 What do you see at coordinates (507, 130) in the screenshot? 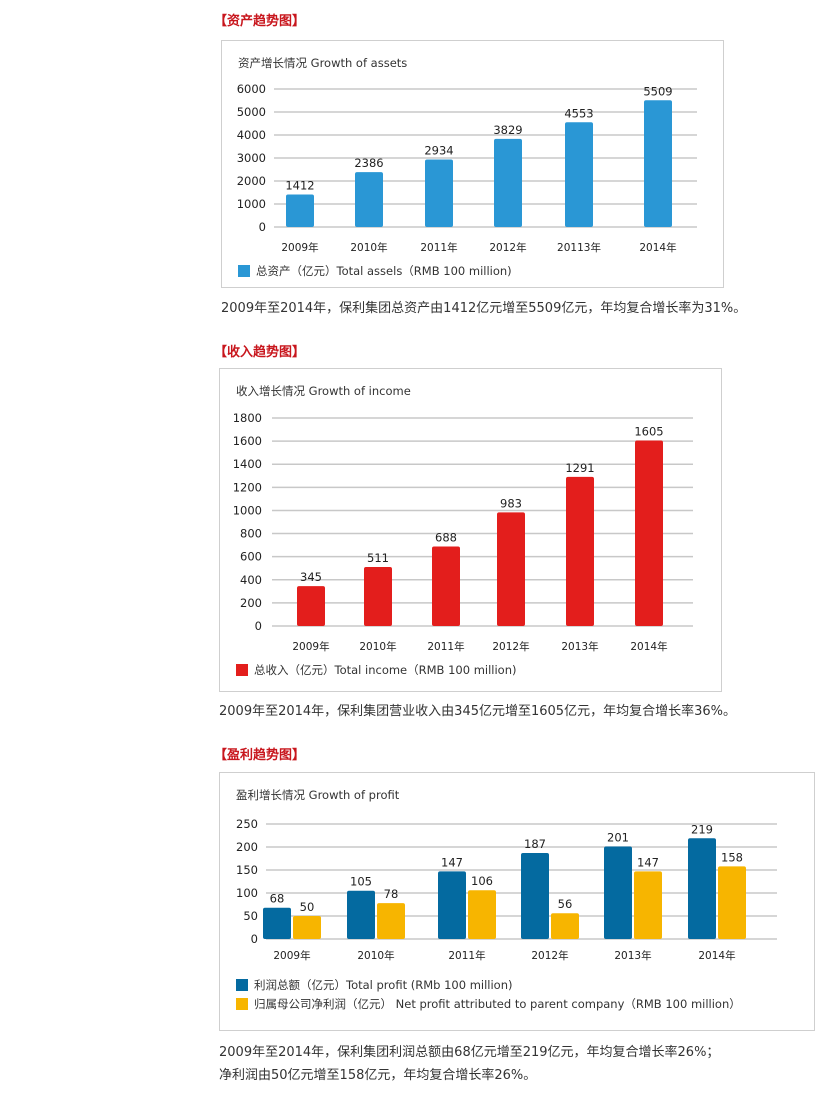
I see `assets-data-label: 3829` at bounding box center [507, 130].